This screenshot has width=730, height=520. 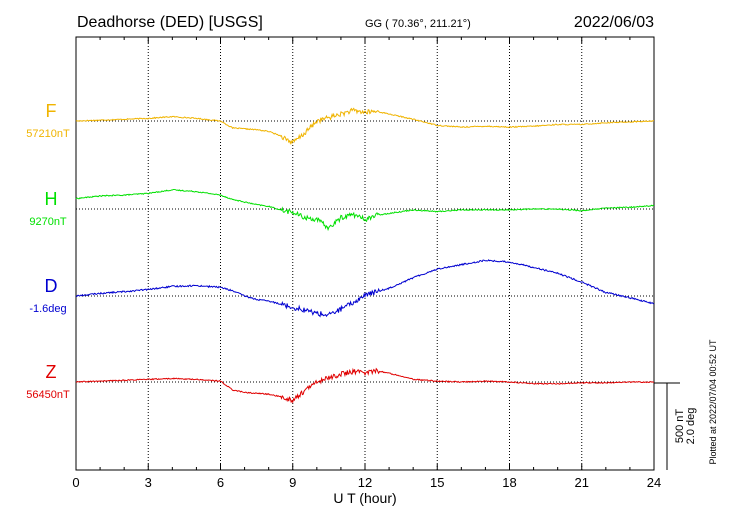 What do you see at coordinates (614, 22) in the screenshot?
I see `date-label: 2022/06/03` at bounding box center [614, 22].